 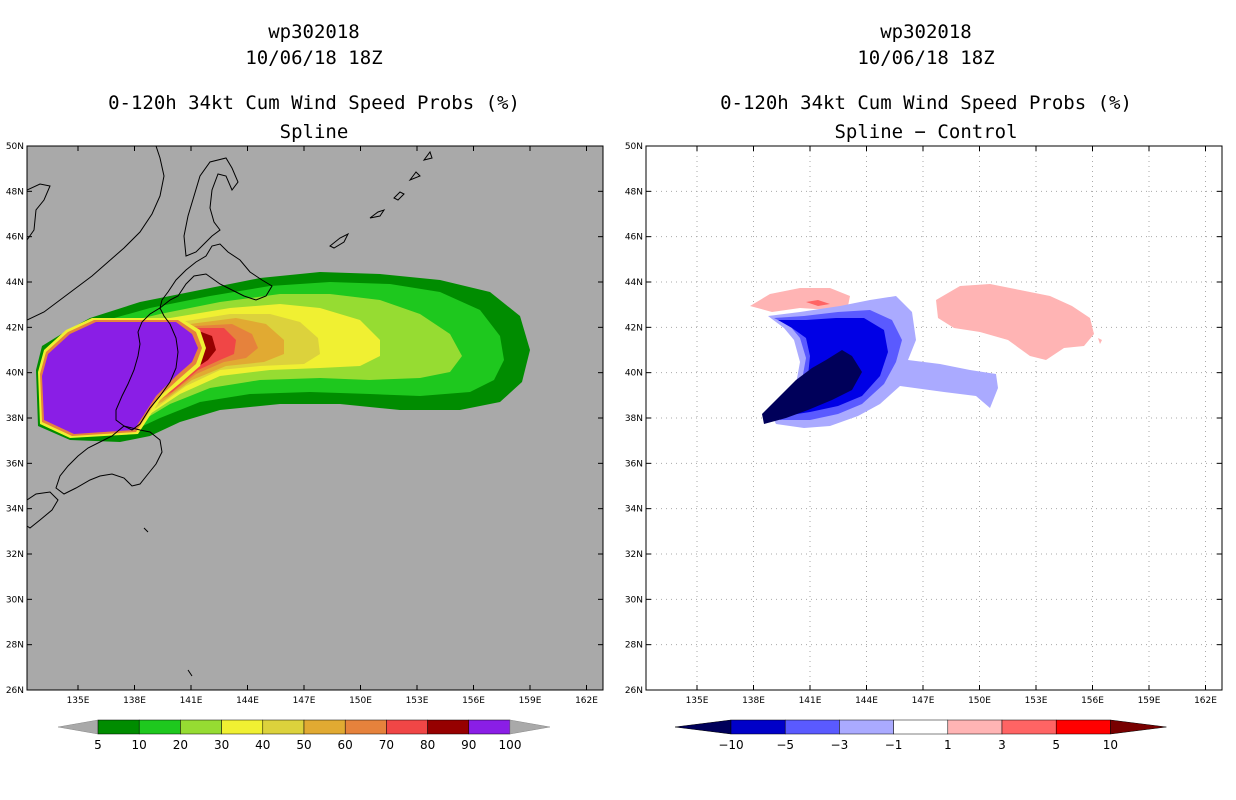 What do you see at coordinates (703, 727) in the screenshot?
I see `colorbar-right-low-arrow` at bounding box center [703, 727].